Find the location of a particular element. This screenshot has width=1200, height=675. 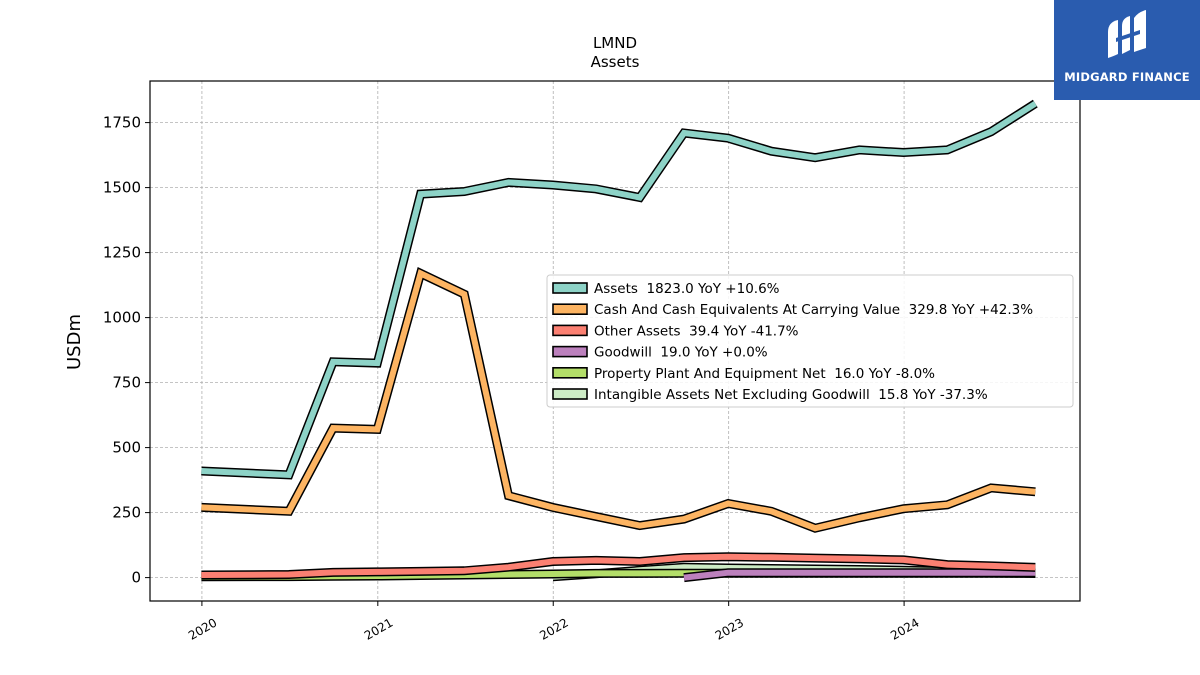

legend-label: Assets 1823.0 YoY +10.6% is located at coordinates (687, 289).